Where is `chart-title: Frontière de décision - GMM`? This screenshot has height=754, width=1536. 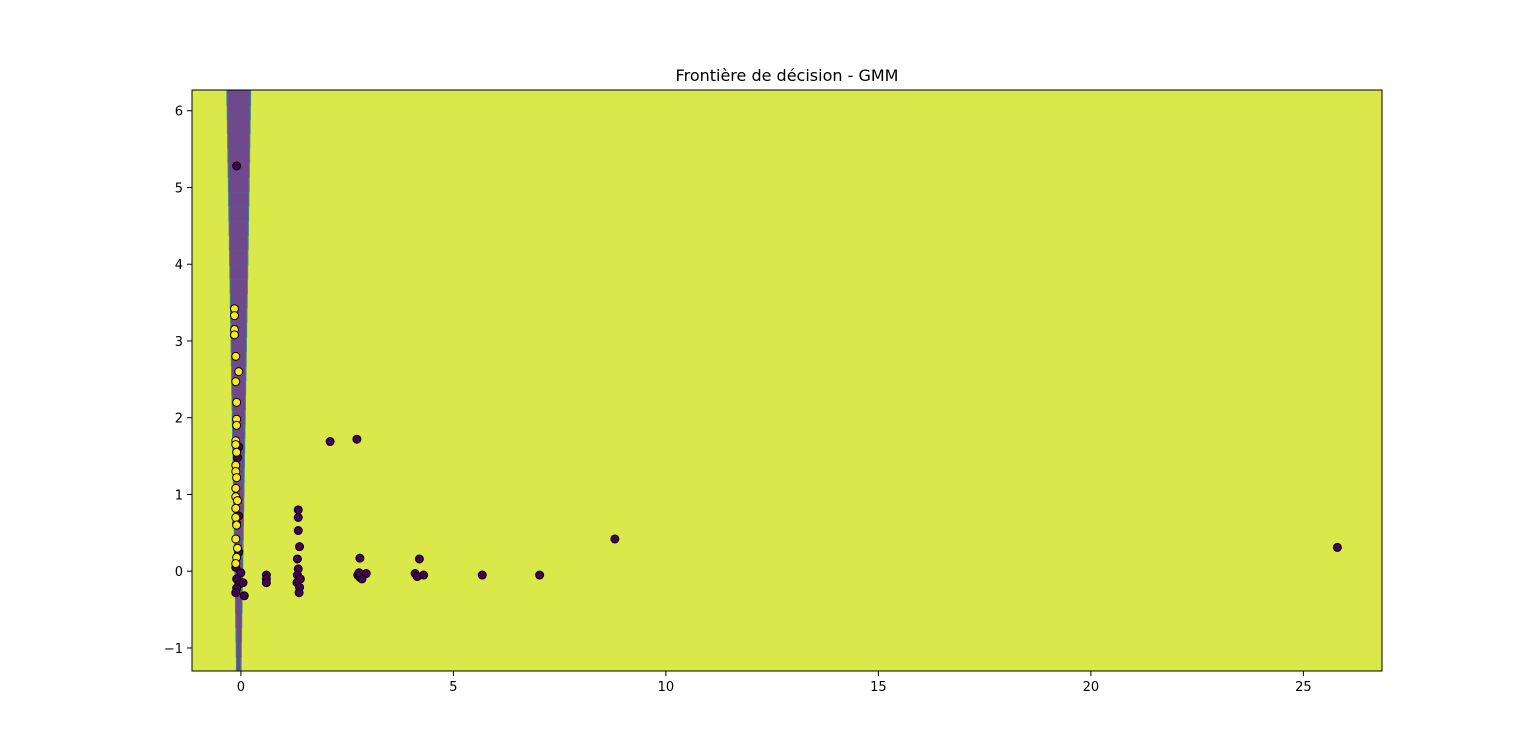
chart-title: Frontière de décision - GMM is located at coordinates (787, 75).